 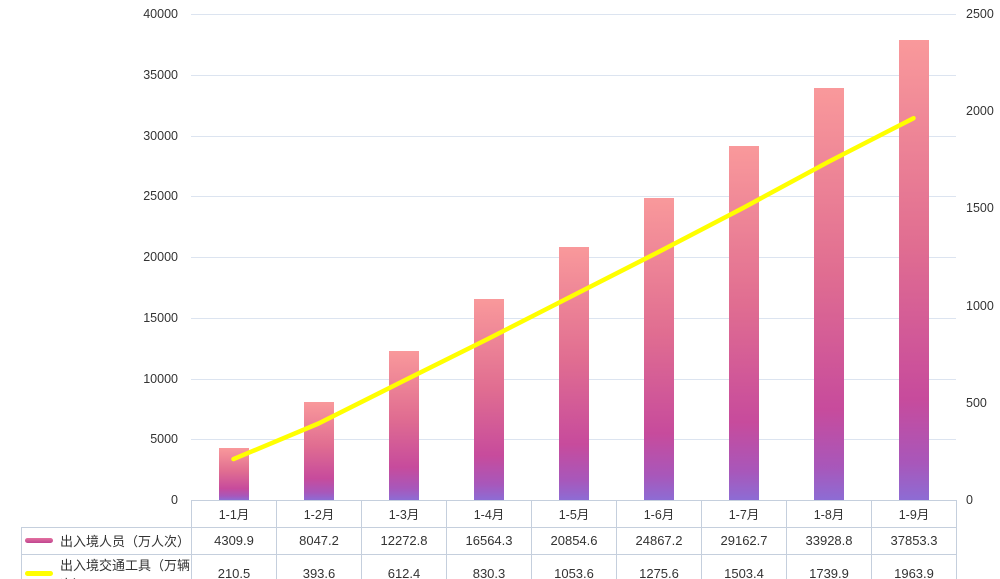 What do you see at coordinates (658, 348) in the screenshot?
I see `bar-1-6月` at bounding box center [658, 348].